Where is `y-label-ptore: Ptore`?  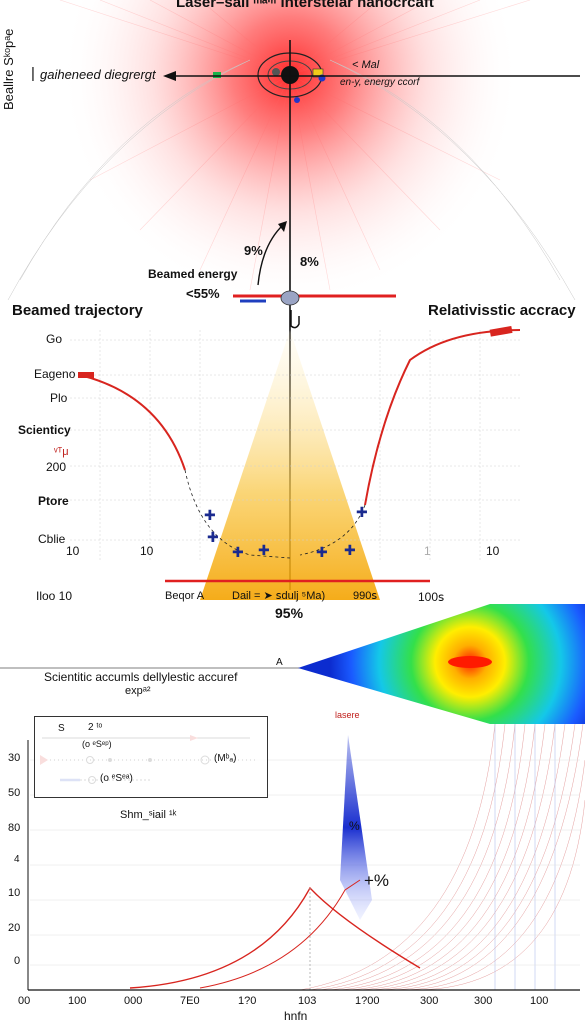
y-label-ptore: Ptore is located at coordinates (53, 501).